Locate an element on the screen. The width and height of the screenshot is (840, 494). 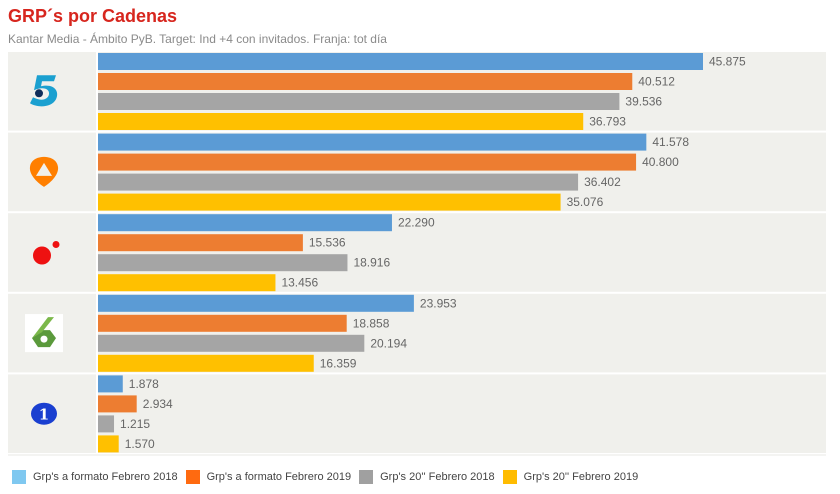
bar-value-label: 40.512 is located at coordinates (656, 82).